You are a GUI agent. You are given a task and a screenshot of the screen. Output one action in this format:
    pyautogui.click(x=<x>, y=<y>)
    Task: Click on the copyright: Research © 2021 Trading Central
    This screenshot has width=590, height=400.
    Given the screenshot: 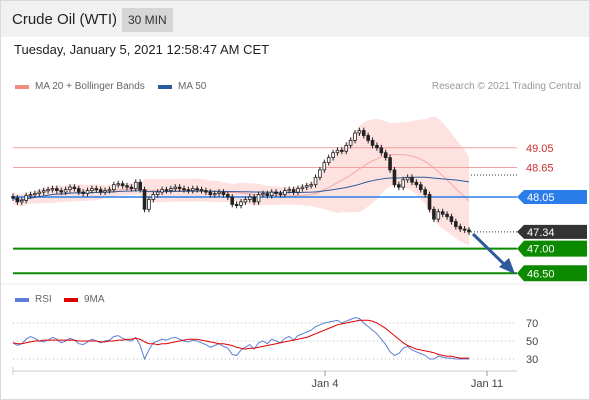 What is the action you would take?
    pyautogui.click(x=506, y=86)
    